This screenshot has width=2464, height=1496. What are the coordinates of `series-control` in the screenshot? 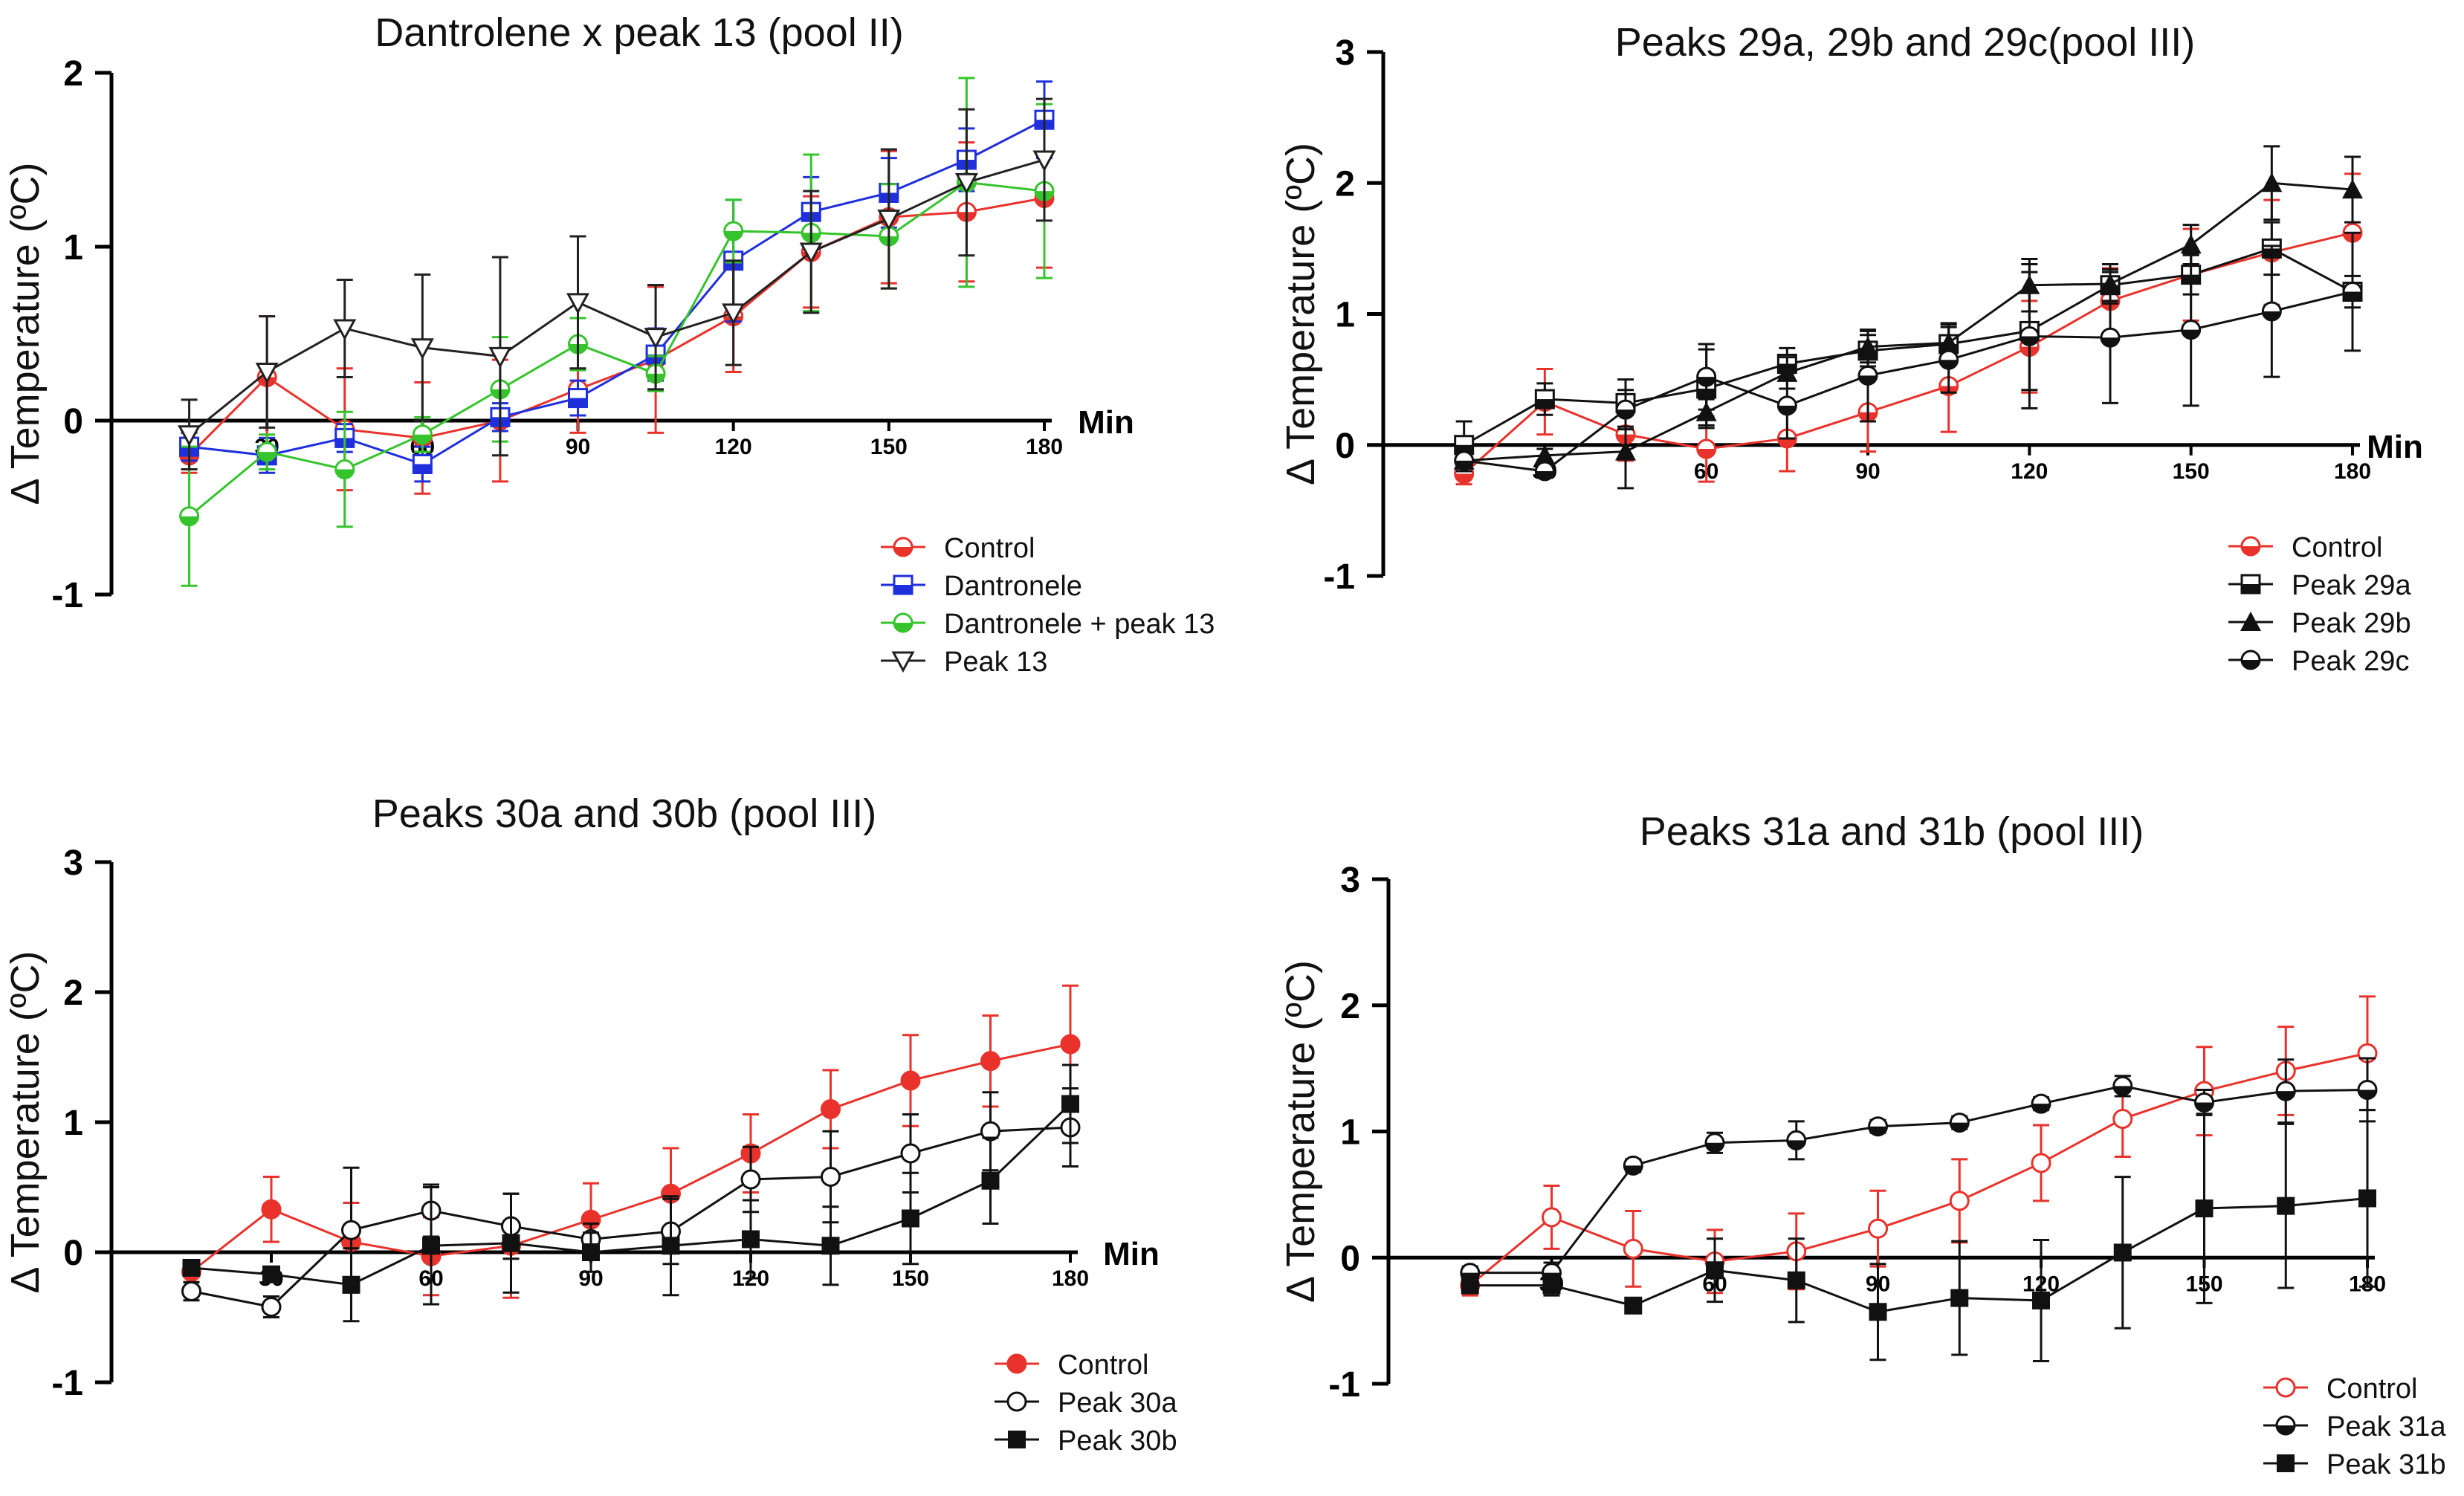 It's located at (617, 311).